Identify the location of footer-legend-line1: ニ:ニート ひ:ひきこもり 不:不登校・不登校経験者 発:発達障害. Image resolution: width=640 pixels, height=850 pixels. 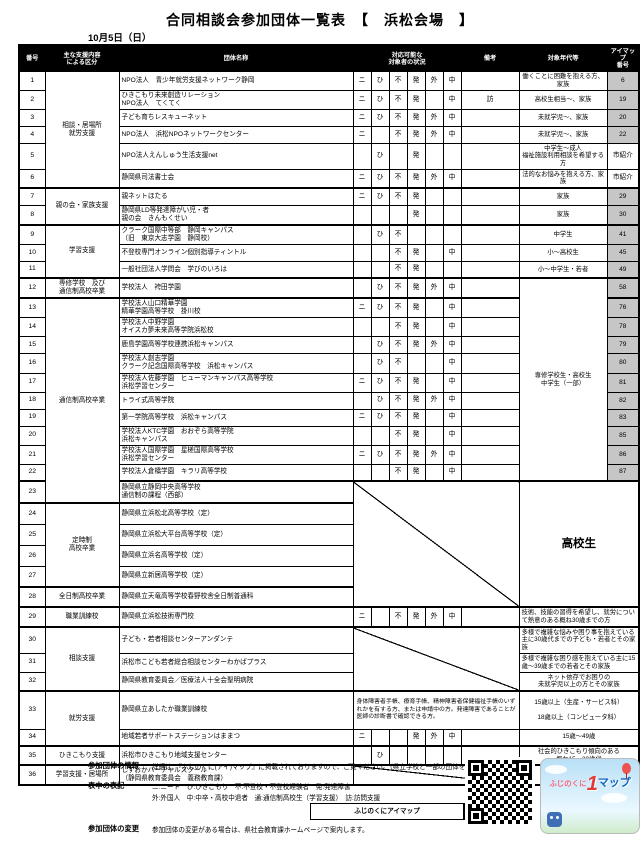
(251, 787).